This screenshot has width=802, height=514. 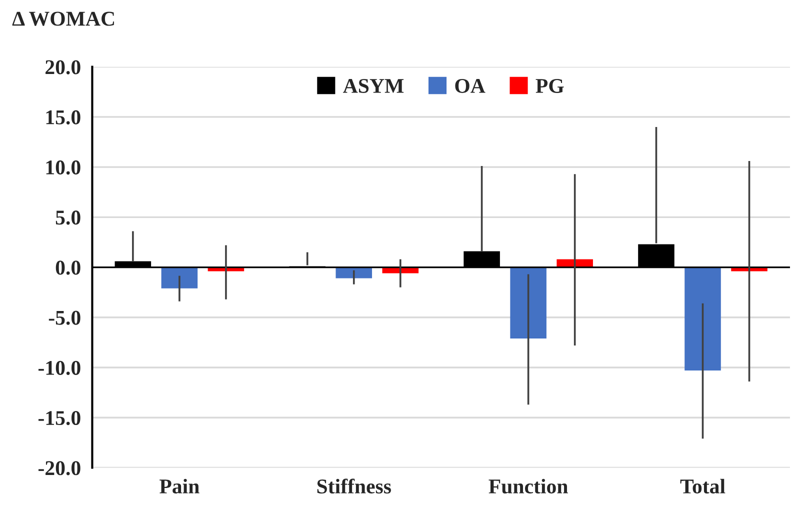 What do you see at coordinates (63, 19) in the screenshot?
I see `y-axis-title: Δ WOMAC` at bounding box center [63, 19].